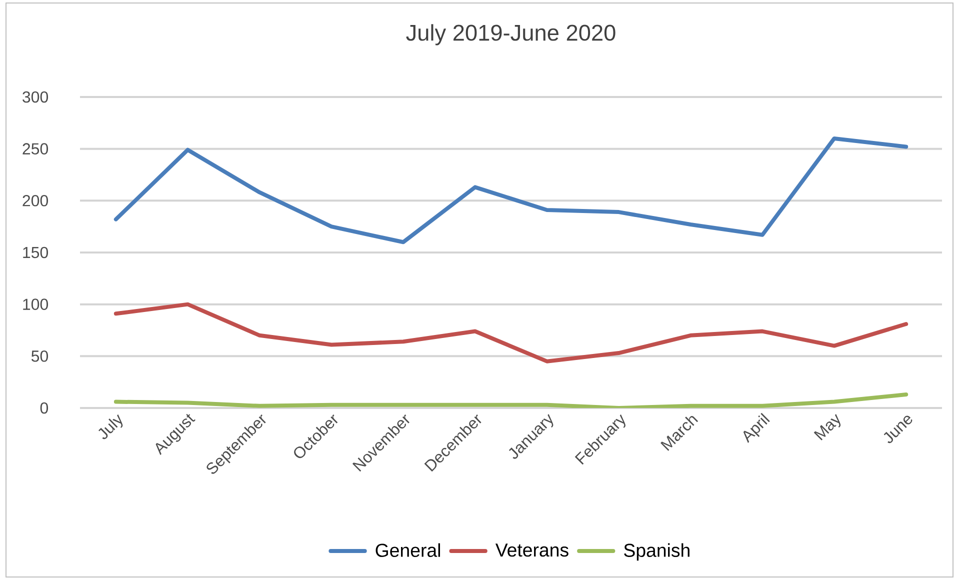 The width and height of the screenshot is (959, 580). I want to click on y-tick-label: 300, so click(35, 97).